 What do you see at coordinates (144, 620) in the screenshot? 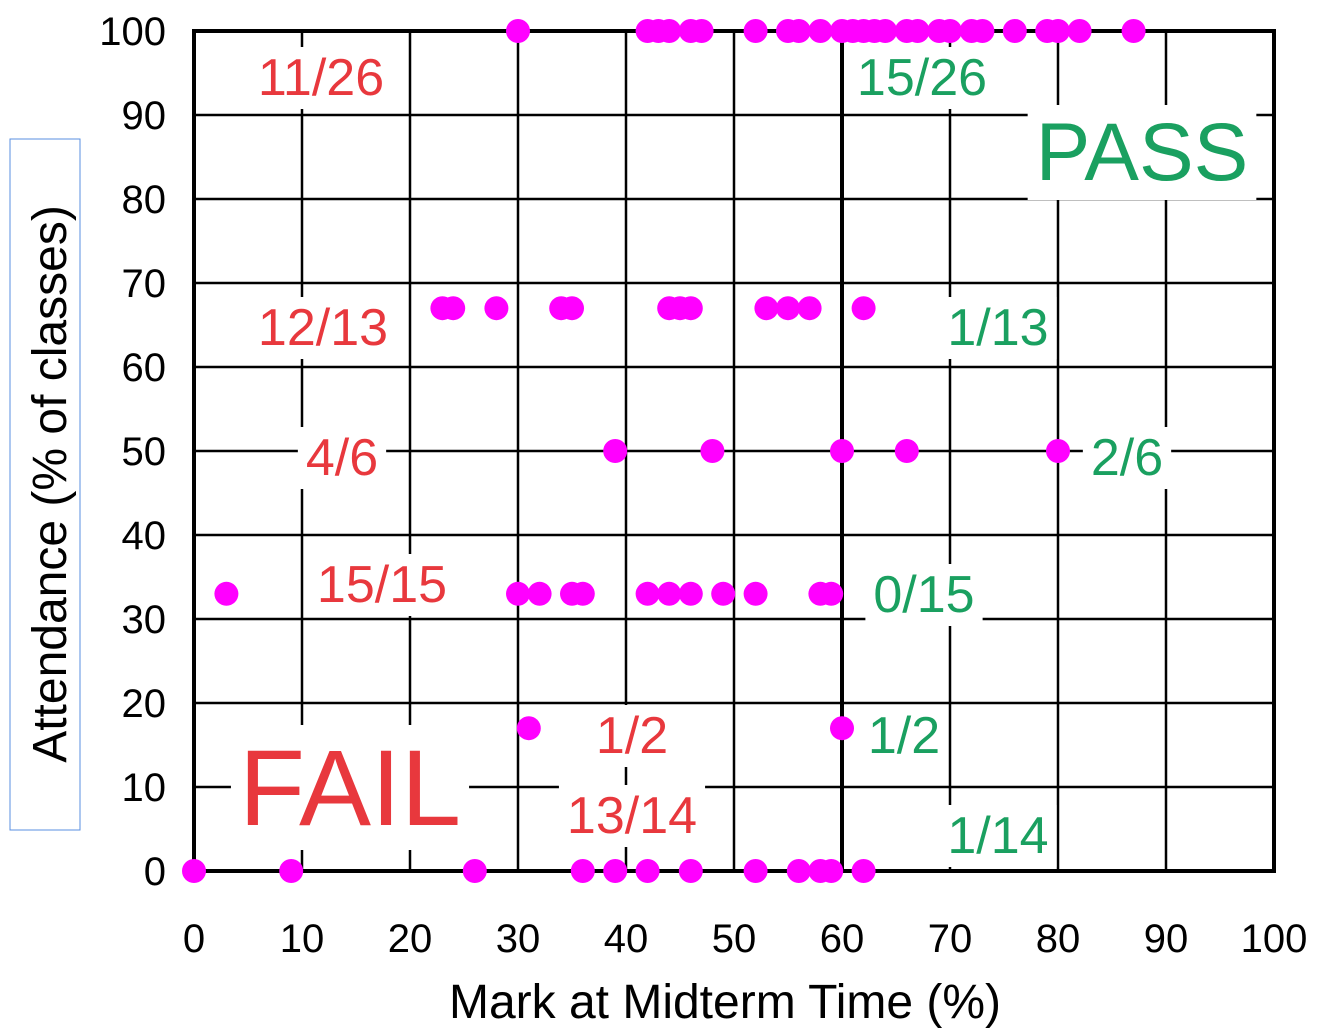
I see `y-tick-label: 30` at bounding box center [144, 620].